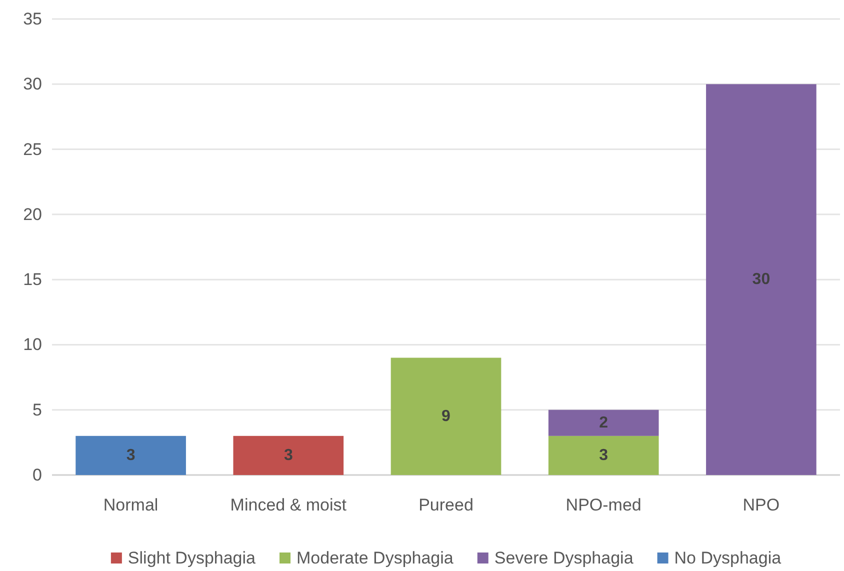  I want to click on x-tick-label: NPO-med, so click(604, 505).